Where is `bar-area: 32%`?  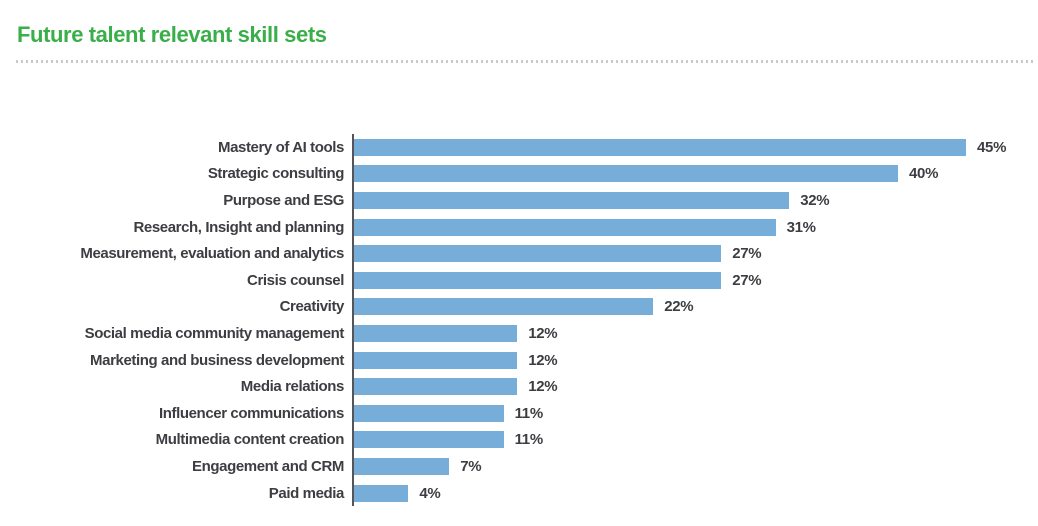
bar-area: 32% is located at coordinates (695, 200).